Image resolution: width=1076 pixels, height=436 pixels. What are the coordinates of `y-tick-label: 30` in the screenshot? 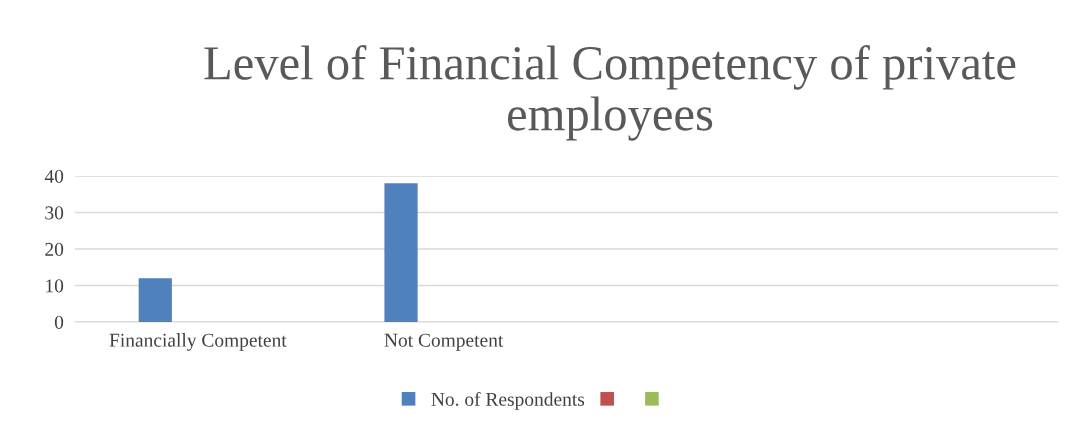 It's located at (54, 213).